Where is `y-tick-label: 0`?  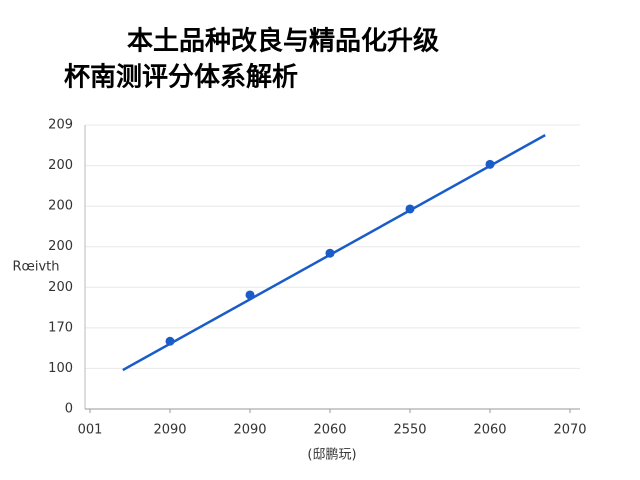
y-tick-label: 0 is located at coordinates (69, 409).